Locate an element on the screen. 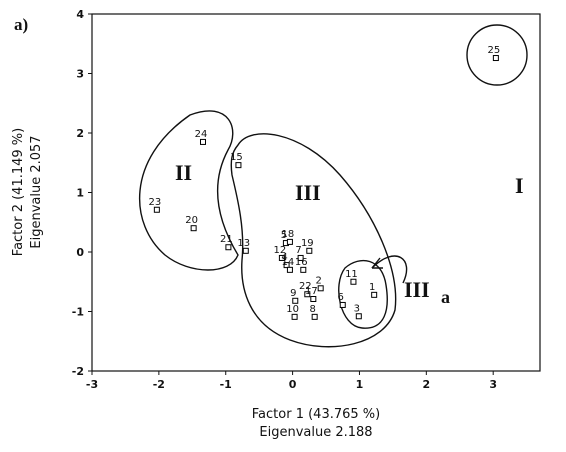 The width and height of the screenshot is (566, 452). y-tick-label: 2 is located at coordinates (80, 133).